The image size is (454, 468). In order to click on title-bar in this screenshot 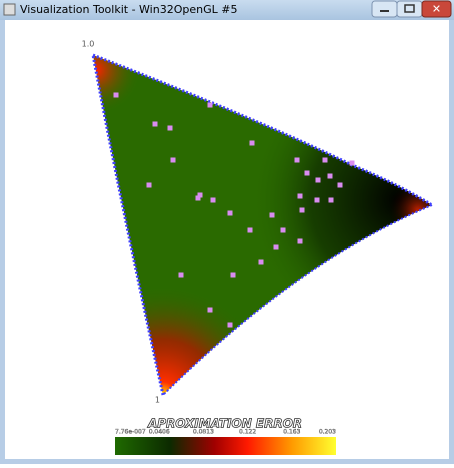, I will do `click(227, 10)`.